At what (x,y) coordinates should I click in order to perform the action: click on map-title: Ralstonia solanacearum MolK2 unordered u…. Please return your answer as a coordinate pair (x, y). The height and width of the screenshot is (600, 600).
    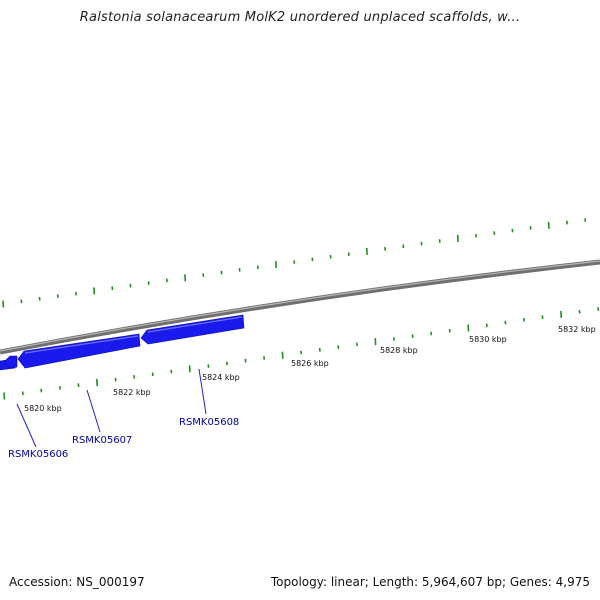
    Looking at the image, I should click on (300, 17).